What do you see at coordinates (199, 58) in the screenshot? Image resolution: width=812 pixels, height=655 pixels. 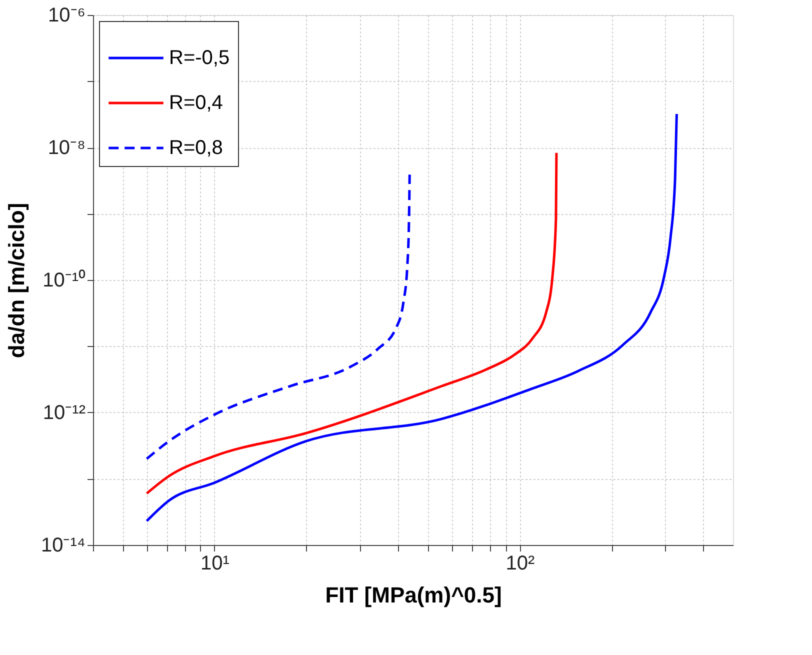 I see `legend-label: R=-0,5` at bounding box center [199, 58].